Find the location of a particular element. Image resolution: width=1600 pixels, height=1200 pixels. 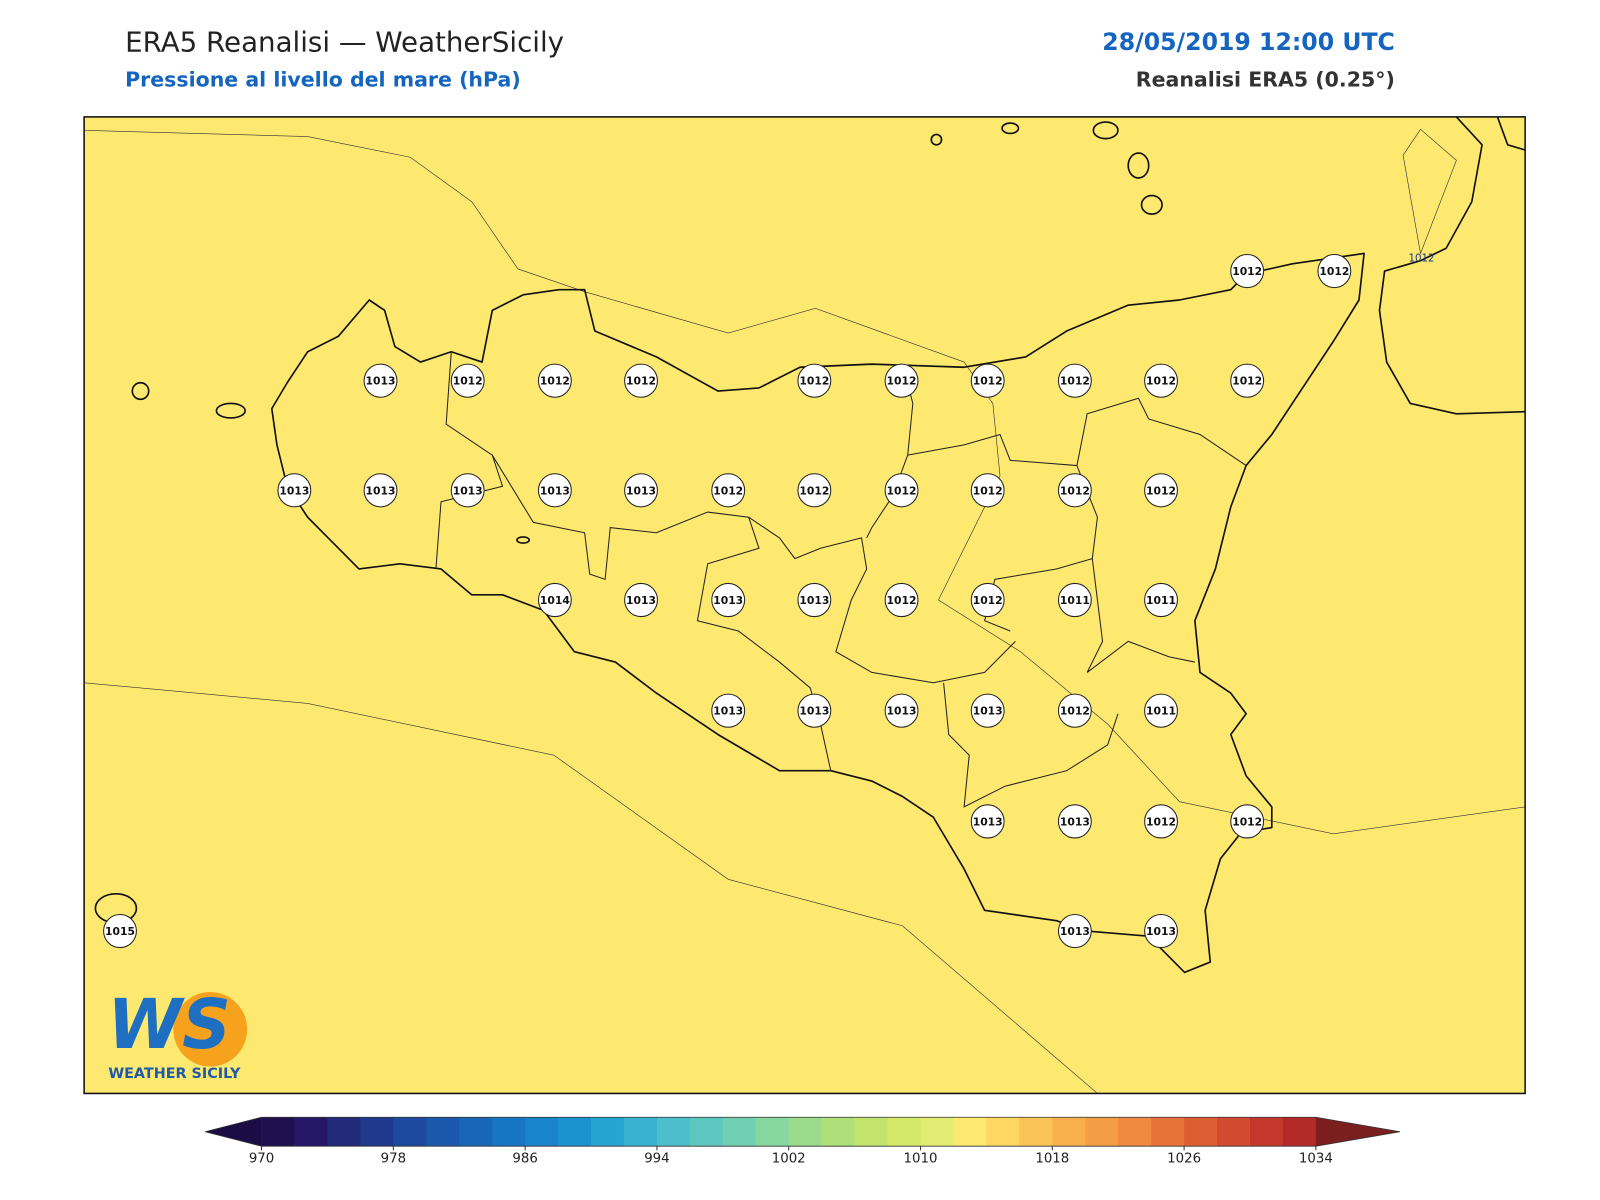

logo-name: WEATHER SICILY is located at coordinates (174, 1074).